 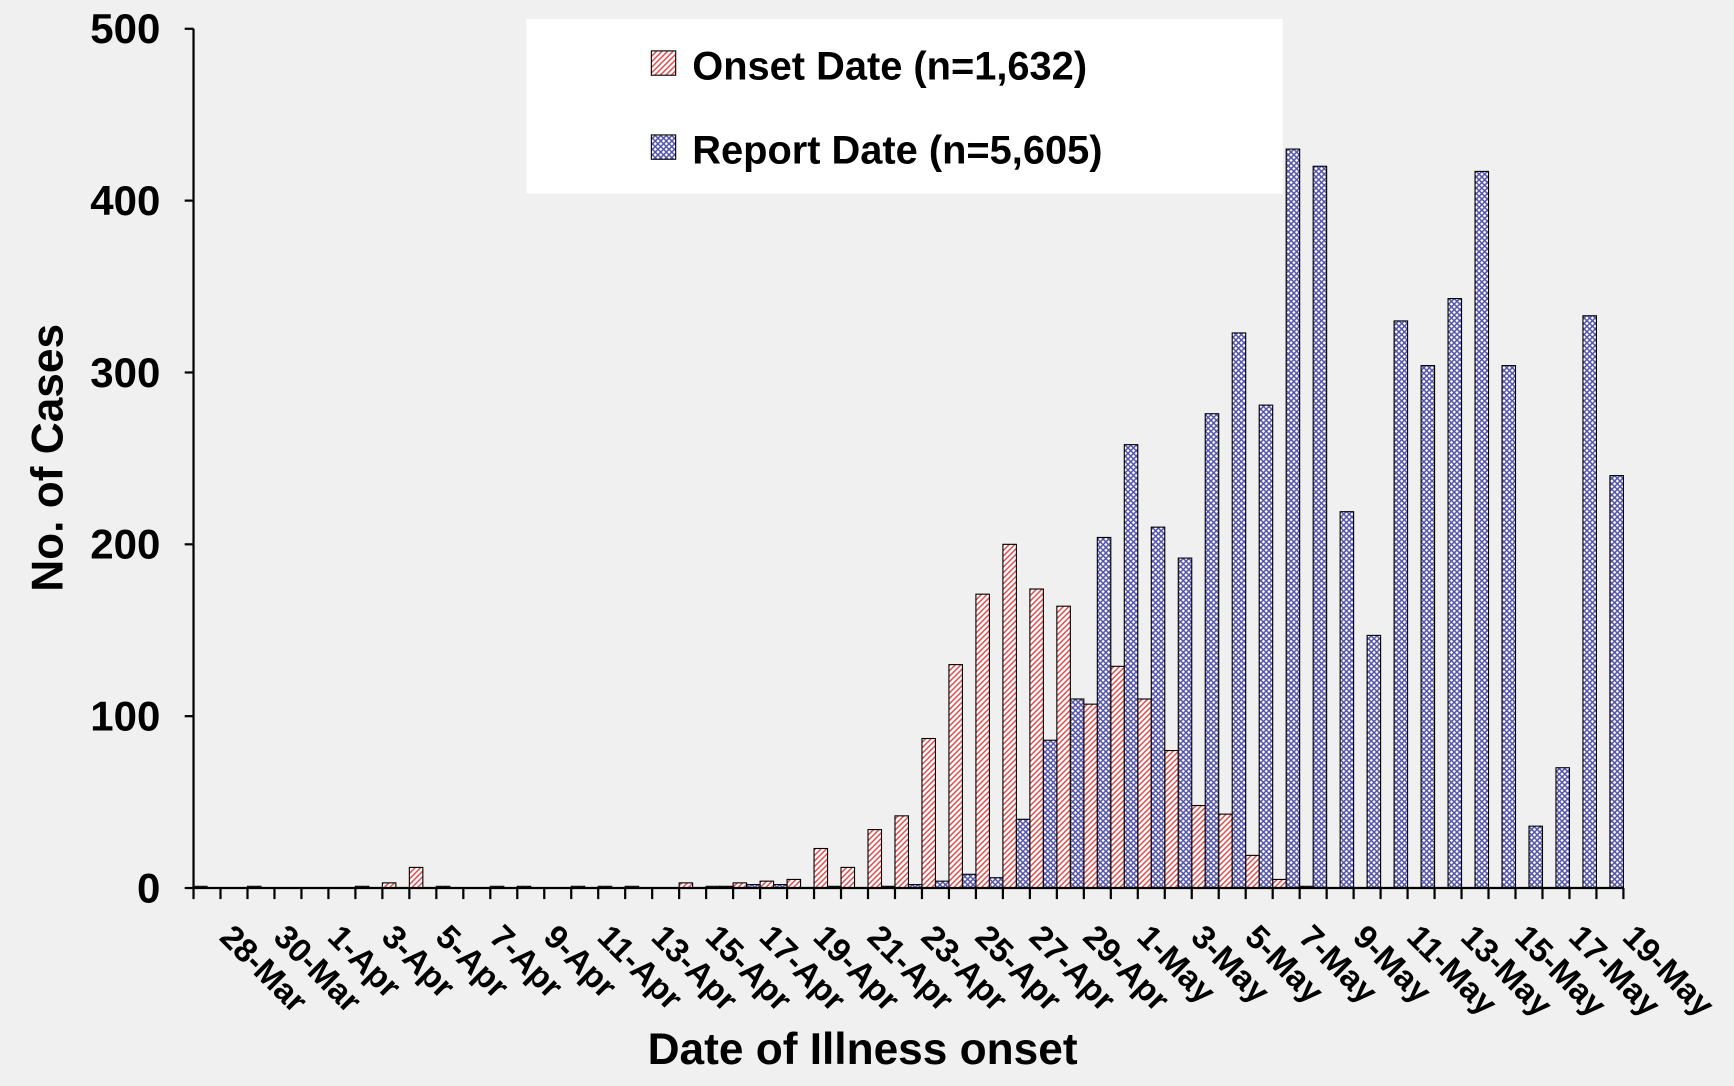 What do you see at coordinates (889, 67) in the screenshot?
I see `legend-label: Onset Date (n=1,632)` at bounding box center [889, 67].